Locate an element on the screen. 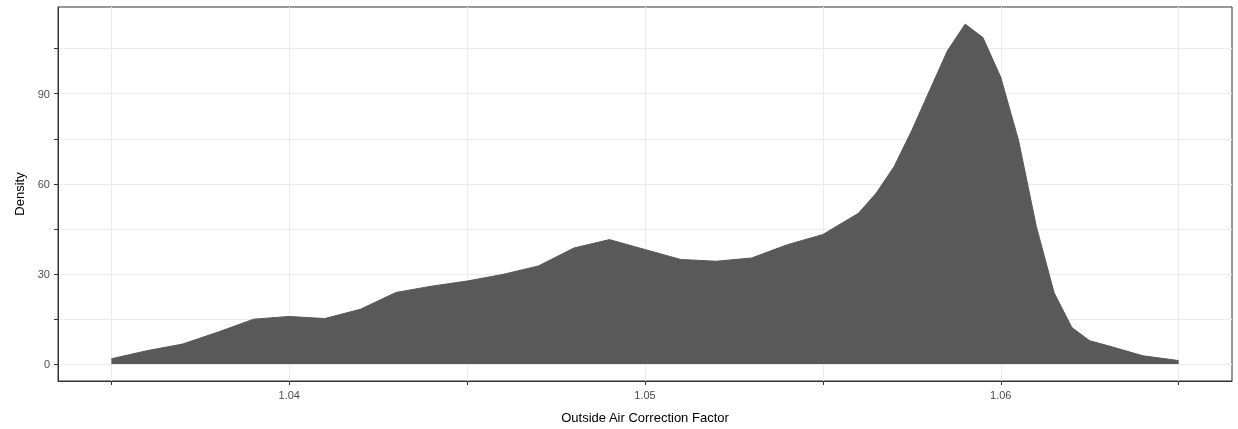  y-tick-label: 90 is located at coordinates (43, 93).